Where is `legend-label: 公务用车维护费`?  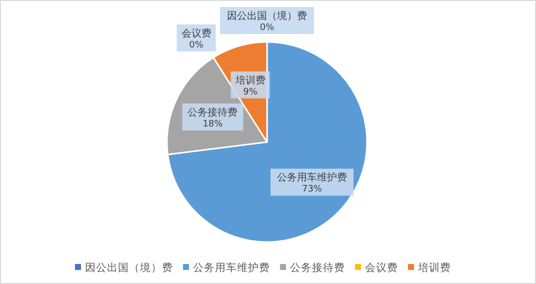 legend-label: 公务用车维护费 is located at coordinates (231, 267).